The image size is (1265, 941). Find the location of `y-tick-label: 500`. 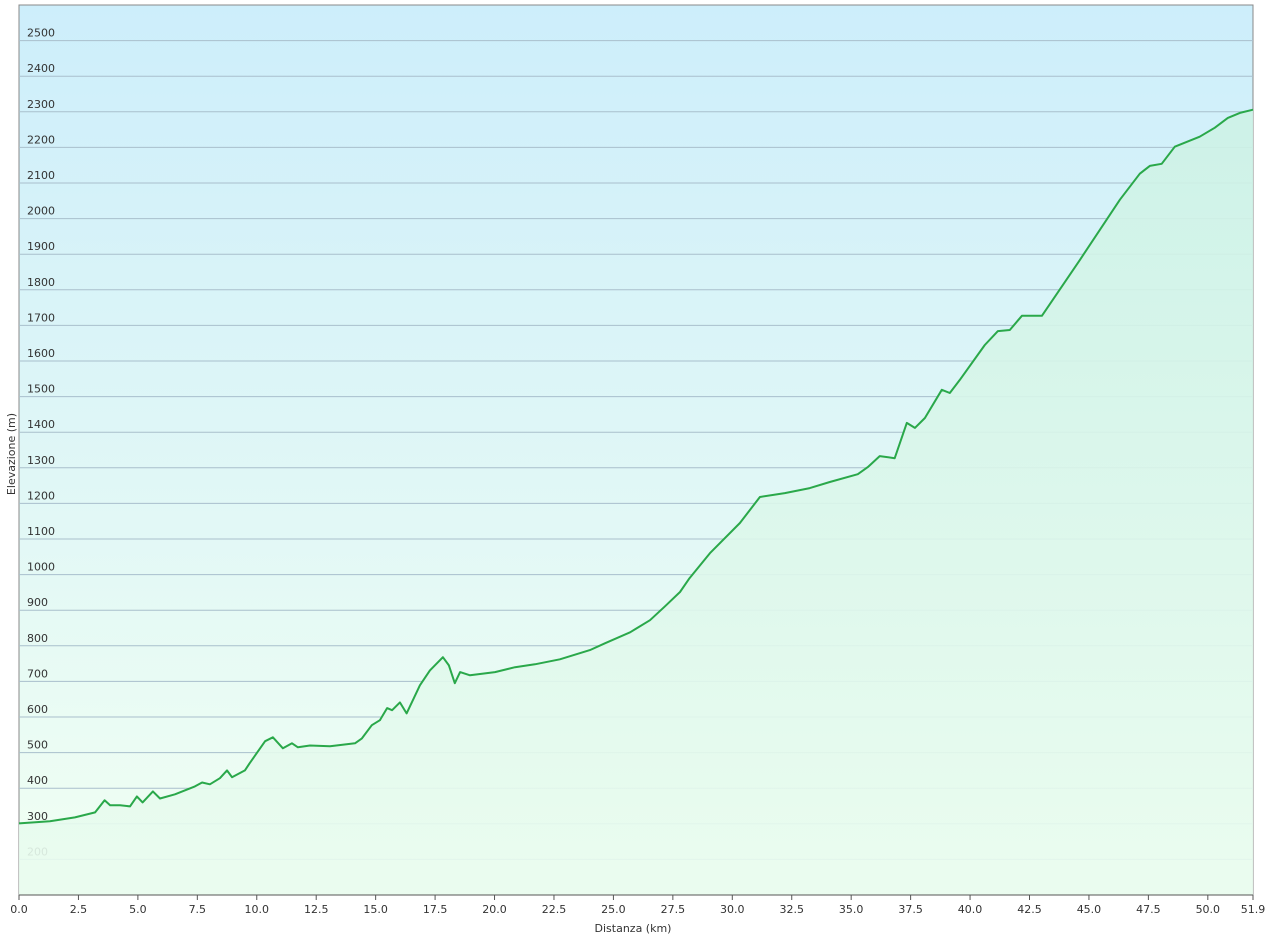

y-tick-label: 500 is located at coordinates (37, 745).